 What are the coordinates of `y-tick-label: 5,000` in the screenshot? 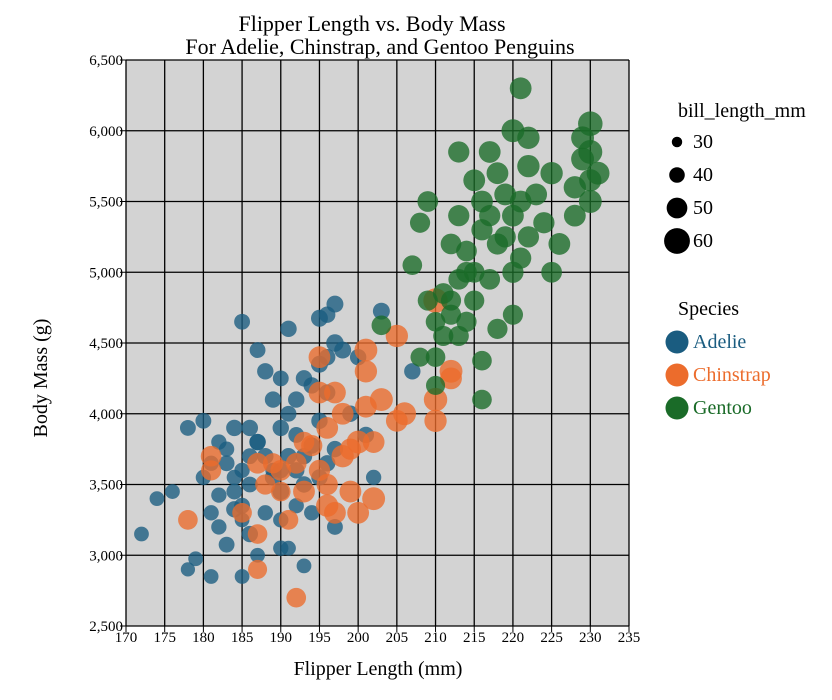 It's located at (106, 273).